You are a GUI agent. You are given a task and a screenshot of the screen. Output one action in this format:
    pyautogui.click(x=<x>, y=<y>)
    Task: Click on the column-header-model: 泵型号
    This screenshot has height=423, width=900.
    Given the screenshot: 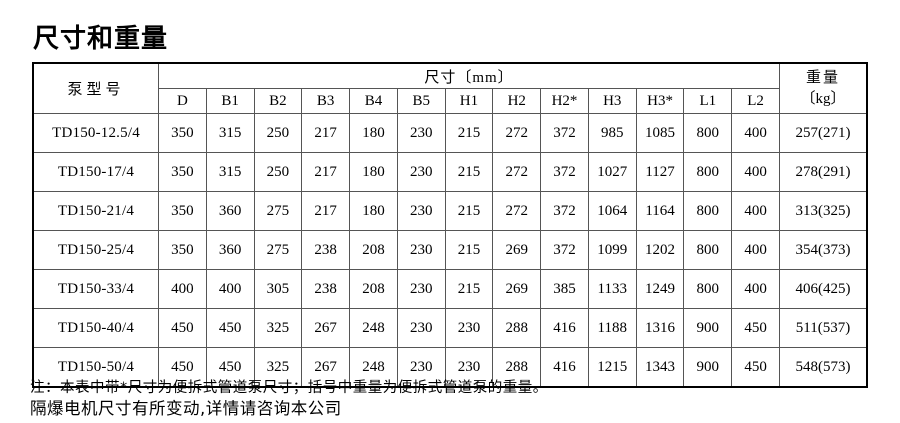 What is the action you would take?
    pyautogui.click(x=95, y=88)
    